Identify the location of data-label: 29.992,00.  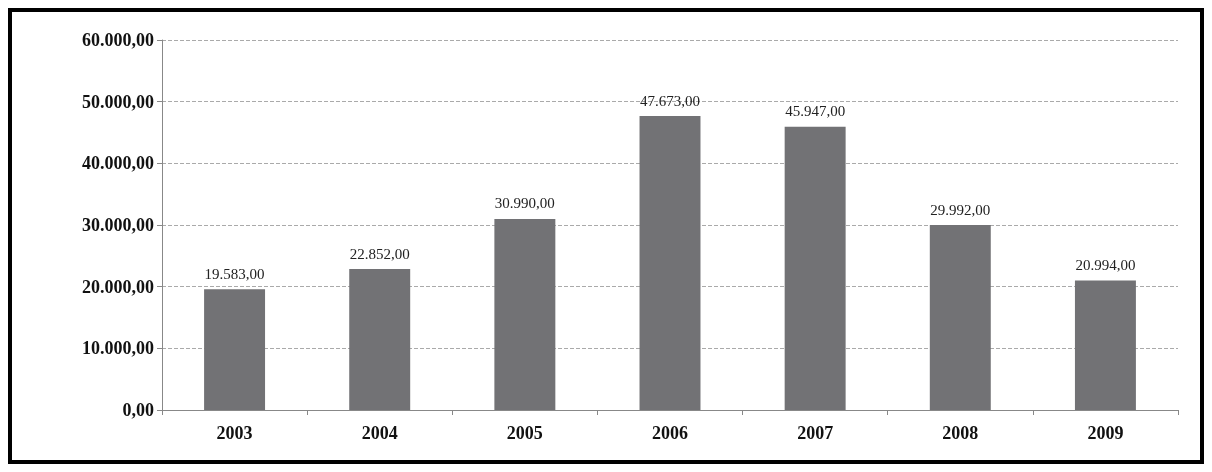
(960, 209).